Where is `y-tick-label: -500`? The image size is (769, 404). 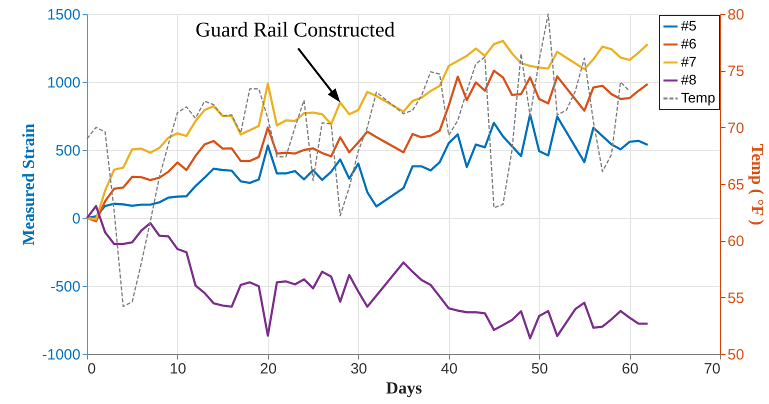 y-tick-label: -500 is located at coordinates (65, 287).